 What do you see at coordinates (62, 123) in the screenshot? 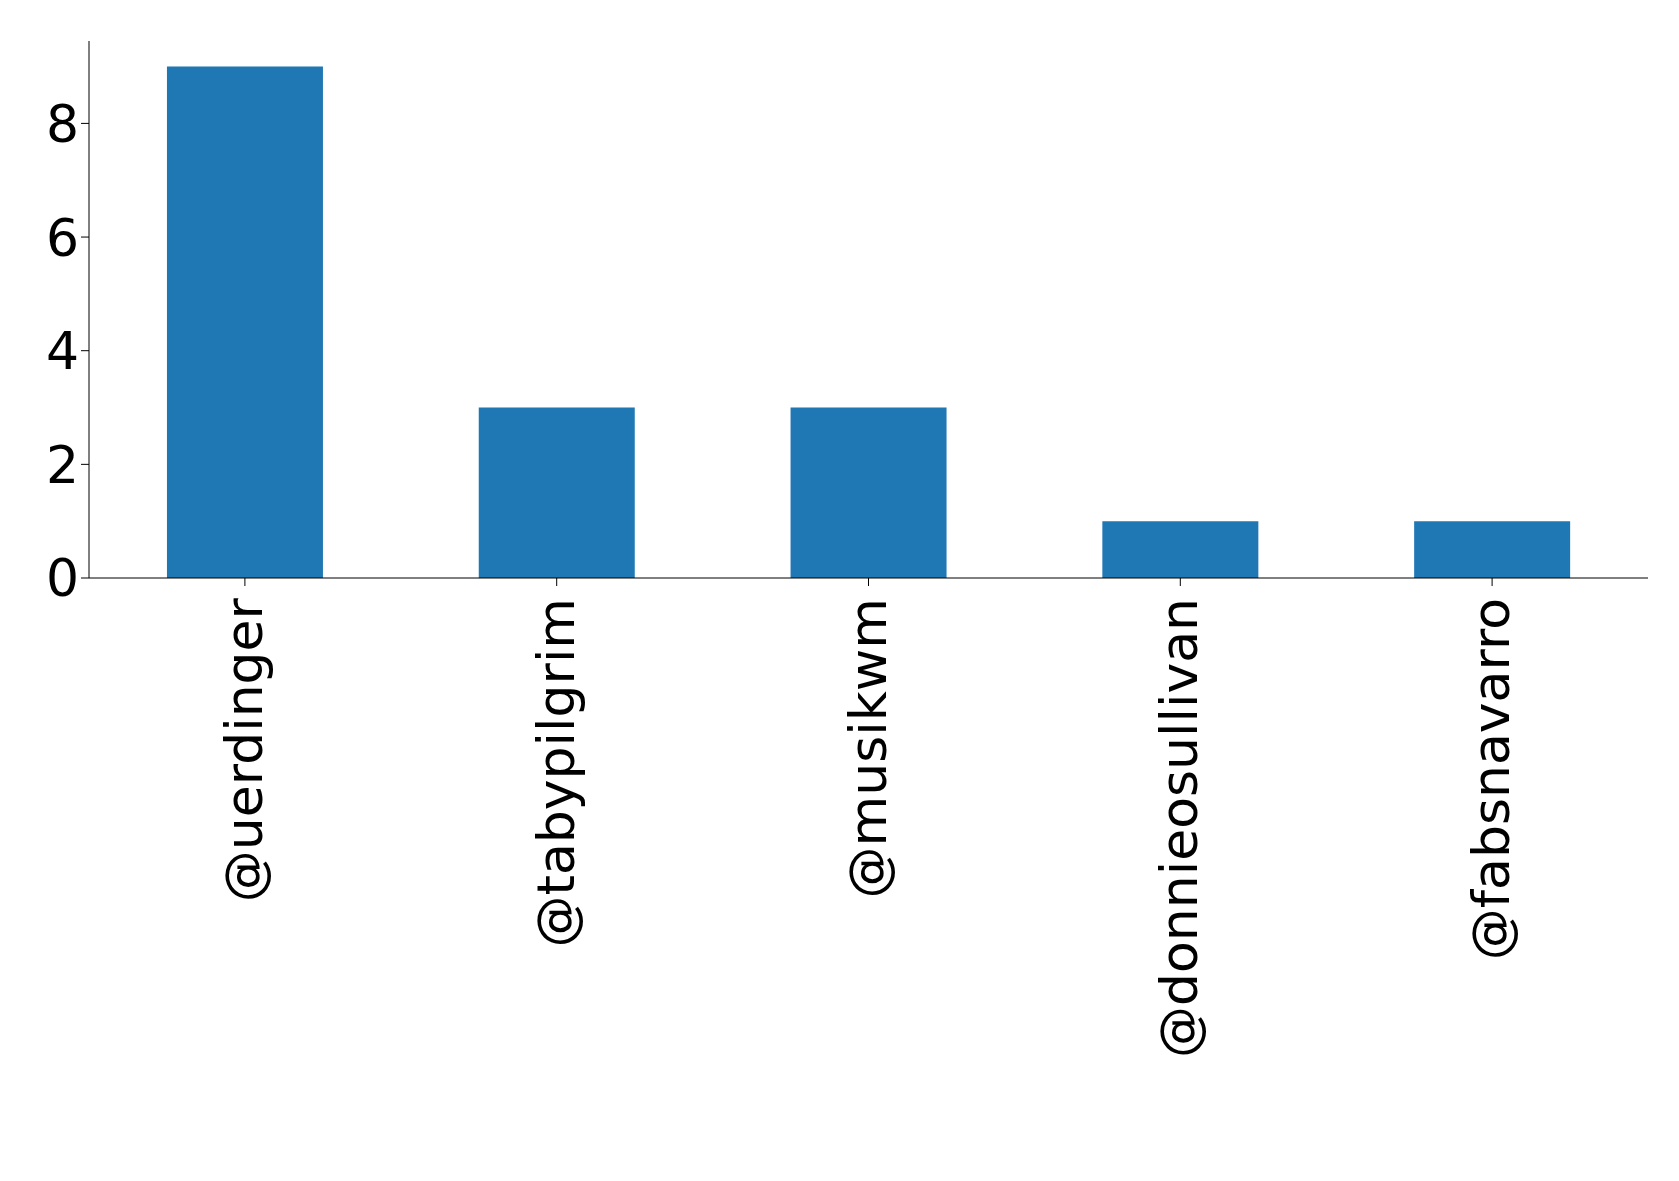
I see `y-tick-label: 8` at bounding box center [62, 123].